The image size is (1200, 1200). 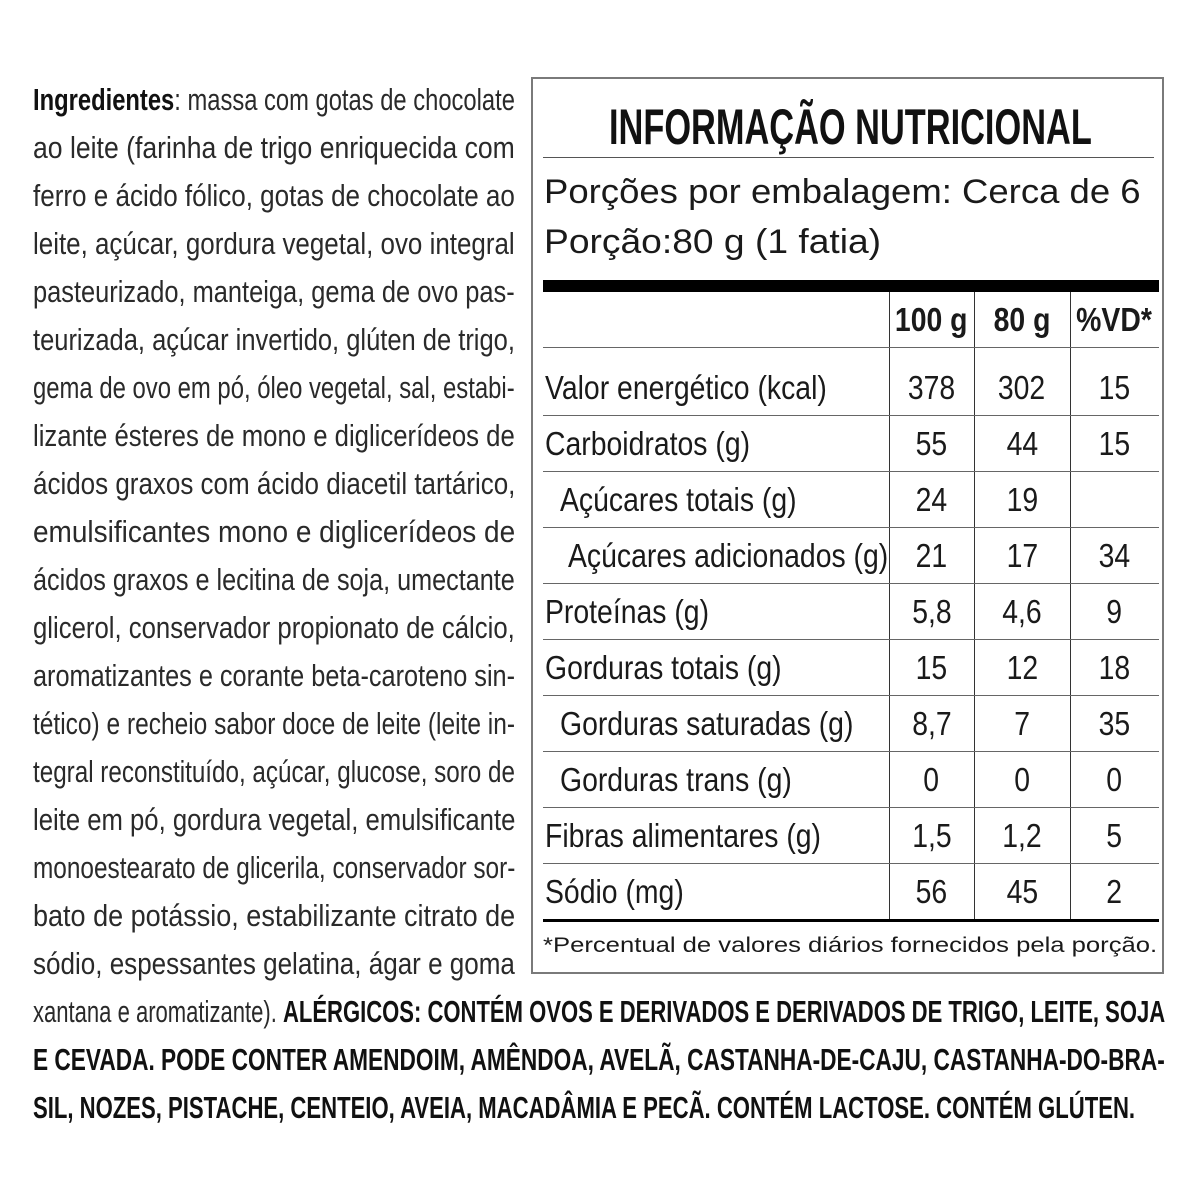 I want to click on servings-text: Porções por embalagem: Cerca de 6, so click(x=842, y=192).